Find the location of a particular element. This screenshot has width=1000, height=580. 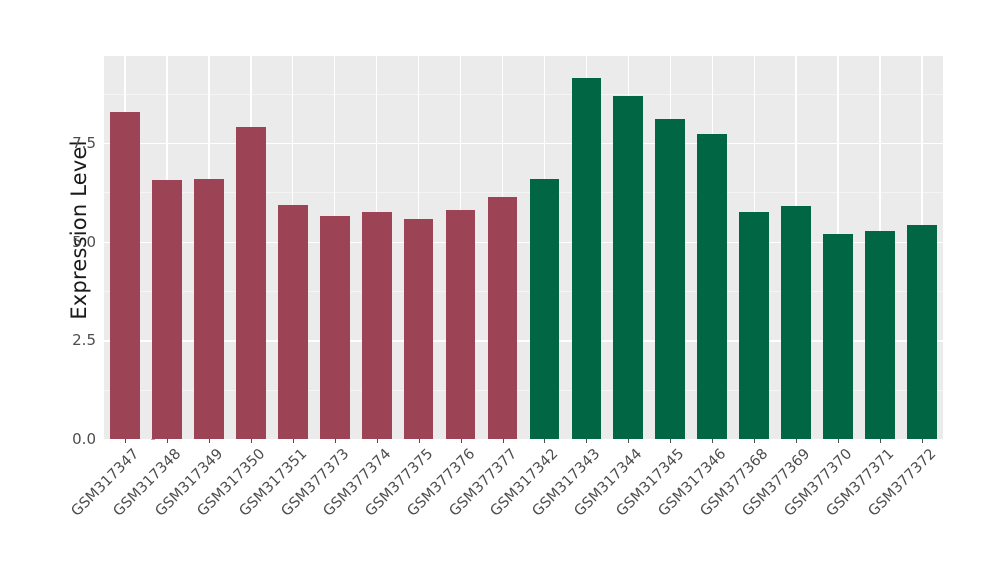

y-axis-tick-mark is located at coordinates (153, 439).